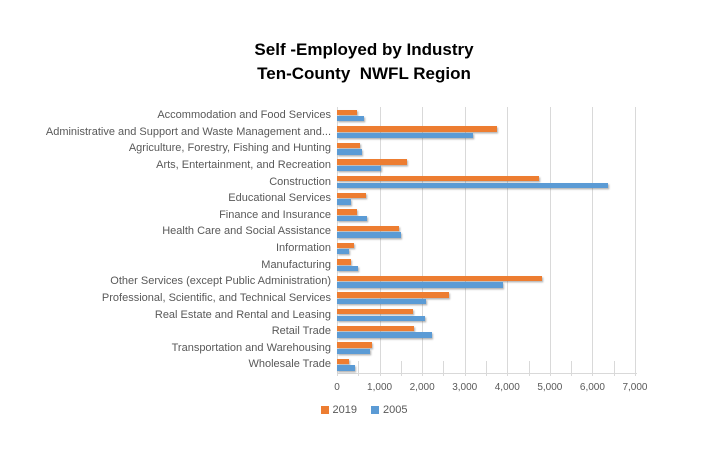  Describe the element at coordinates (364, 231) in the screenshot. I see `chart-row: Health Care and Social Assistance` at that location.